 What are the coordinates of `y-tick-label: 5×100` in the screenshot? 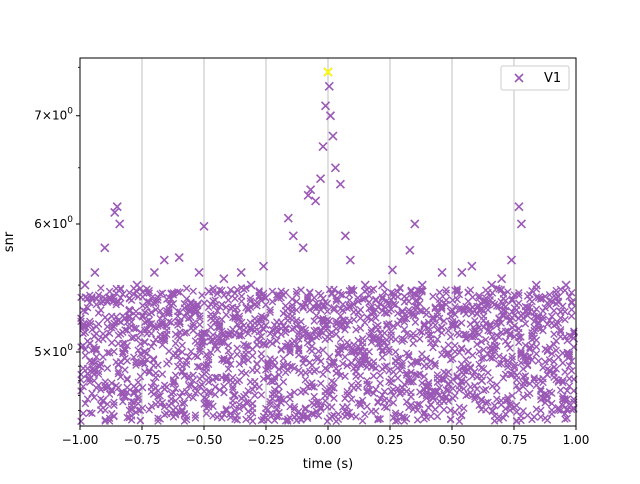 It's located at (53, 351).